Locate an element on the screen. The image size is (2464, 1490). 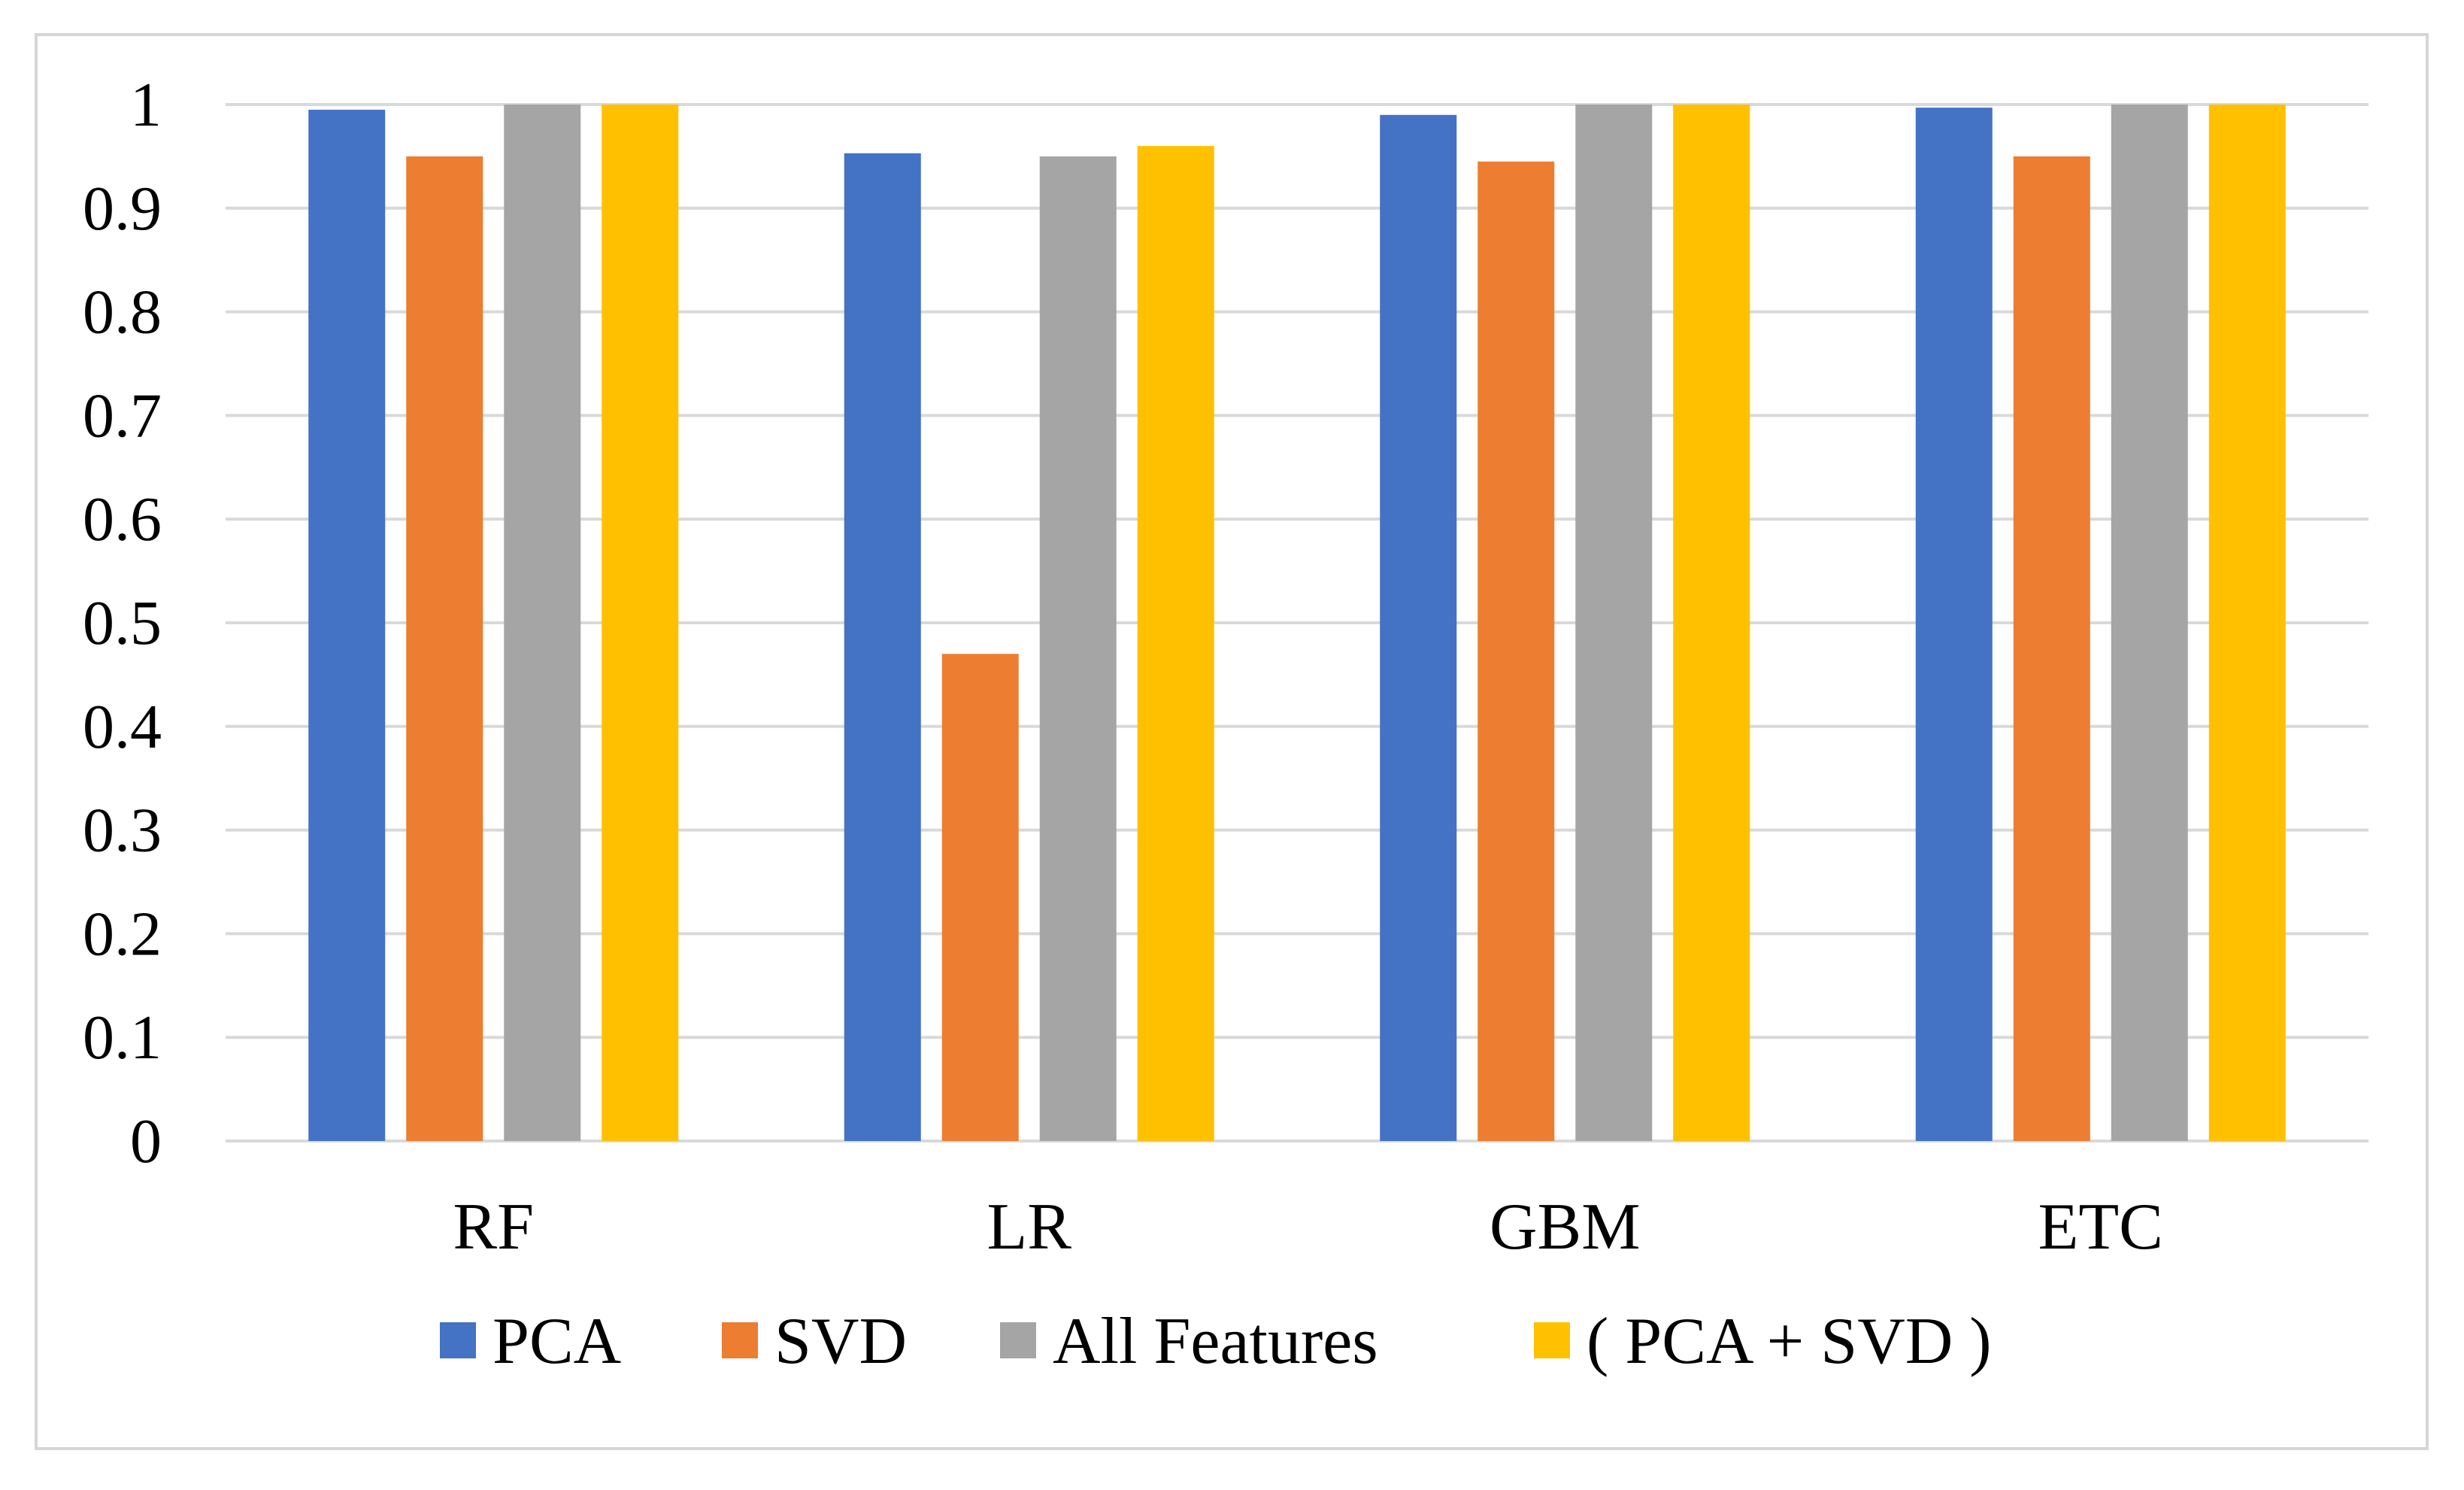
legend-label: ( PCA + SVD ) is located at coordinates (1789, 1341).